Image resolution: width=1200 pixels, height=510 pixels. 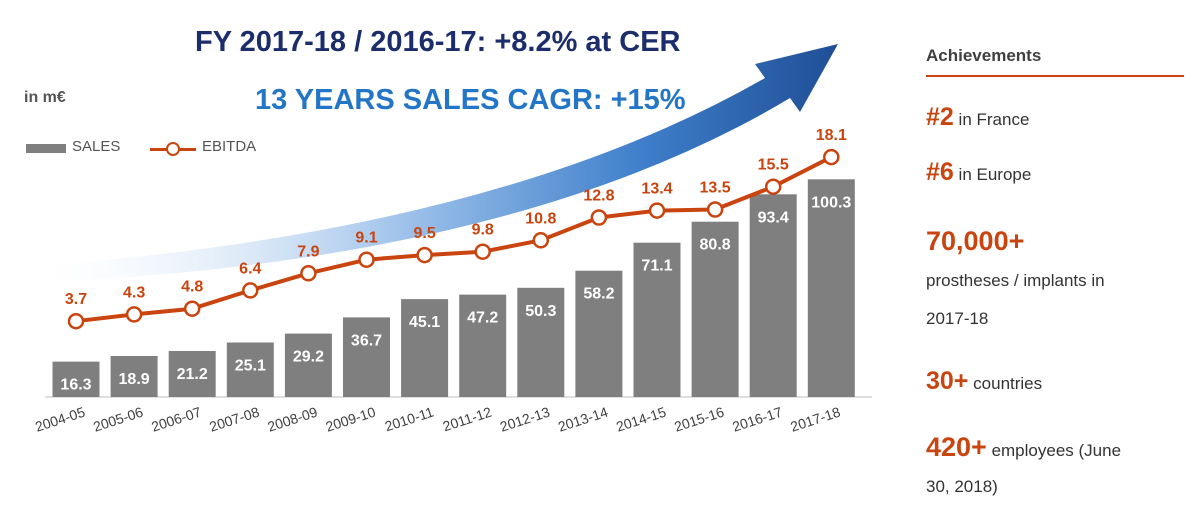 What do you see at coordinates (656, 266) in the screenshot?
I see `sales-value-label: 71.1` at bounding box center [656, 266].